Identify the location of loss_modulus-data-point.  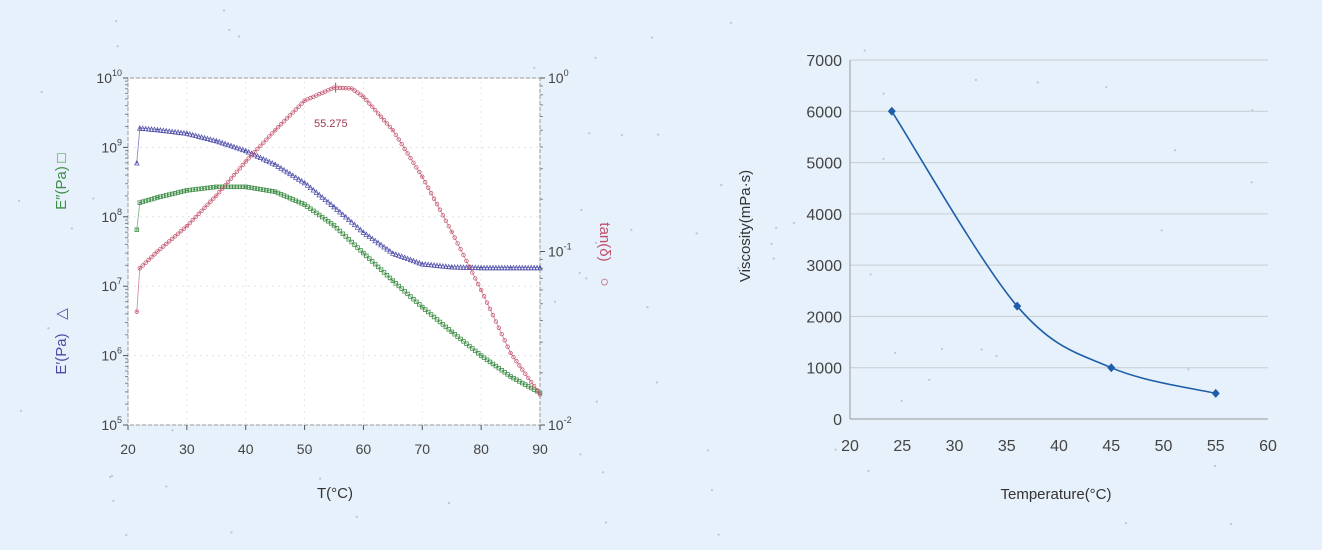
(393, 280).